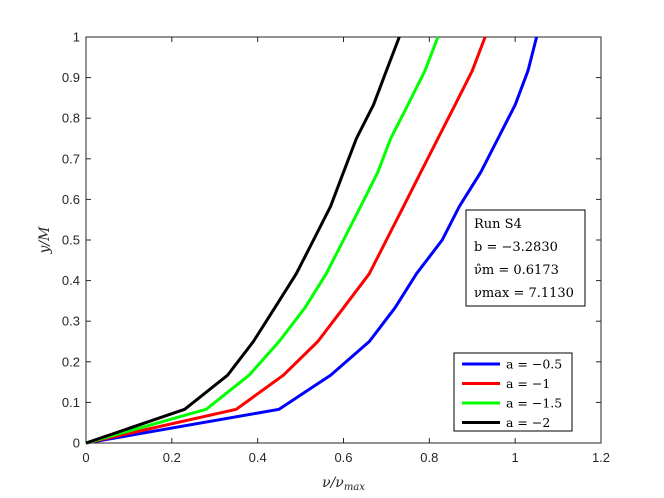  What do you see at coordinates (76, 37) in the screenshot?
I see `y-tick-label: 1` at bounding box center [76, 37].